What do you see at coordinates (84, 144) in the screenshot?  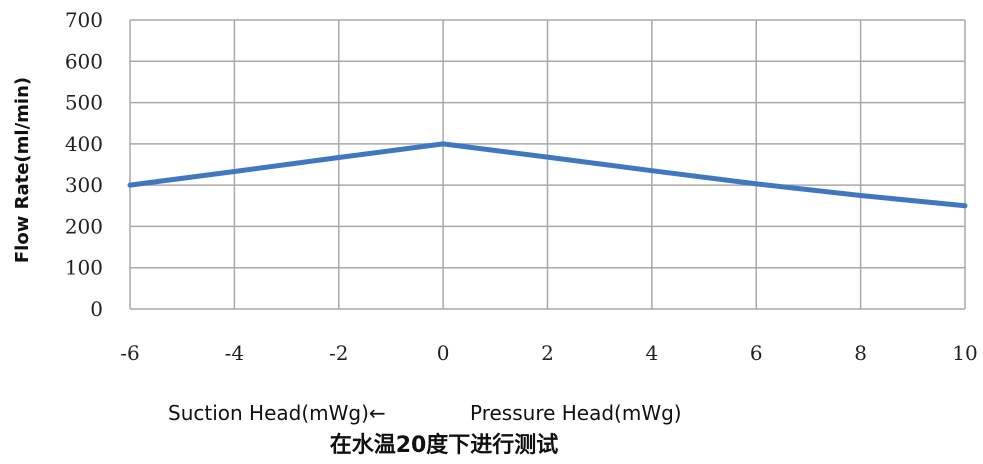 I see `y-tick-label: 400` at bounding box center [84, 144].